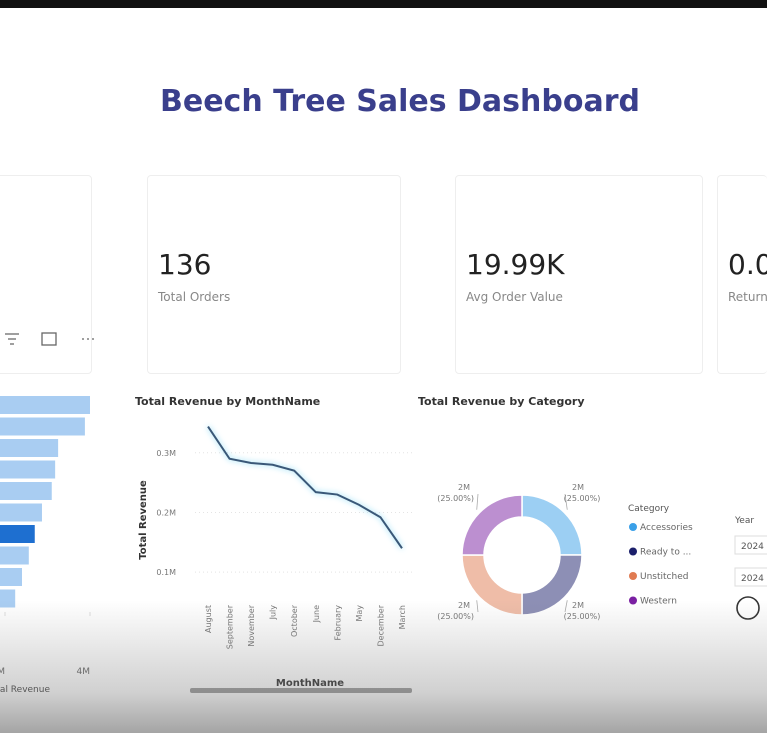 This screenshot has height=733, width=767. Describe the element at coordinates (227, 401) in the screenshot. I see `chart-title: Total Revenue by MonthName` at that location.